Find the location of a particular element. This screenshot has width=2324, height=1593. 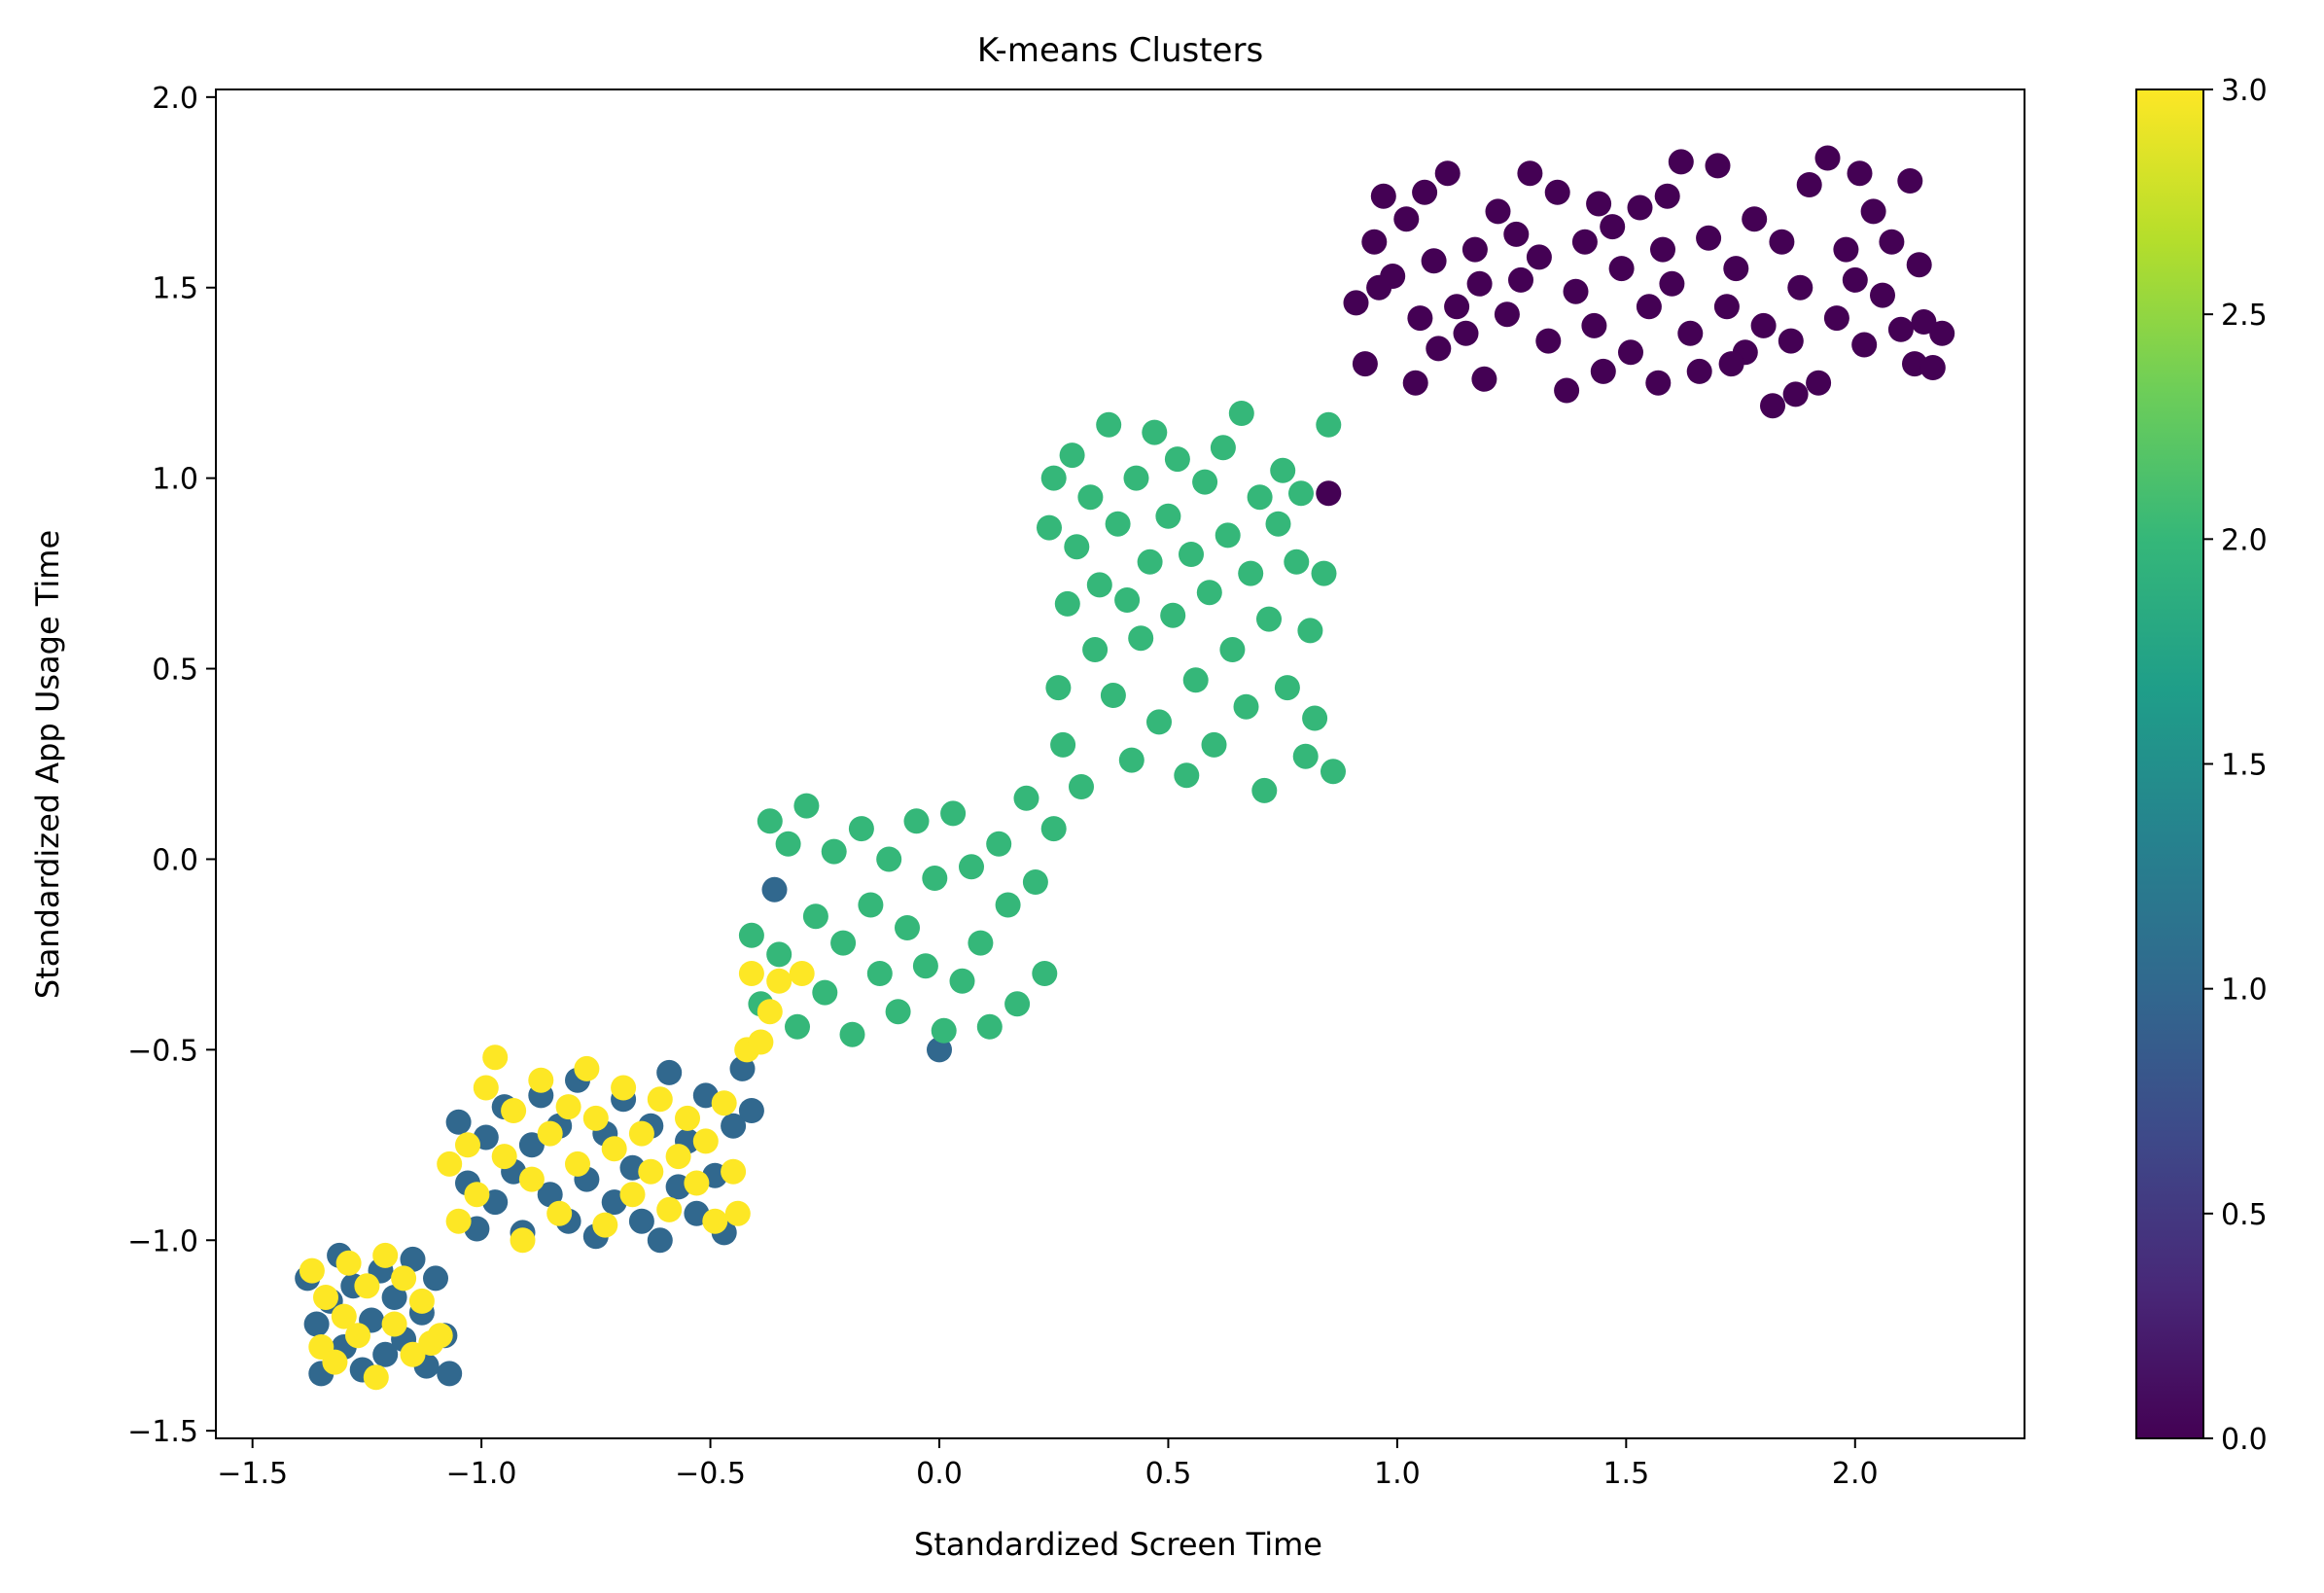

y-axis-label: Standardized App Usage Time is located at coordinates (48, 764).